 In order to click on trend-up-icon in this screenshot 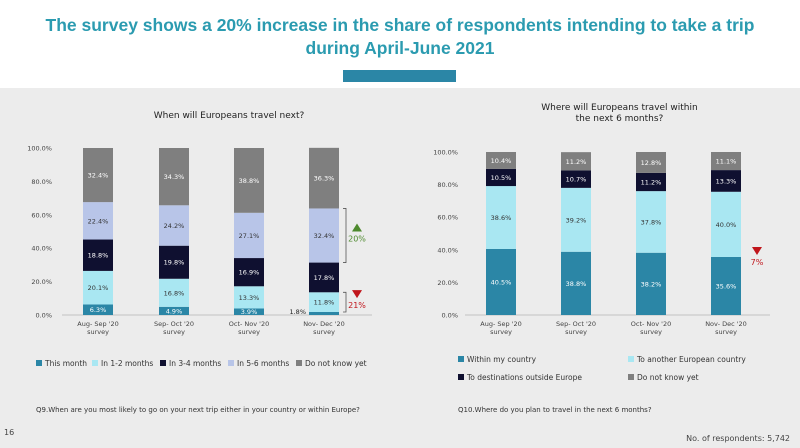, I will do `click(357, 227)`.